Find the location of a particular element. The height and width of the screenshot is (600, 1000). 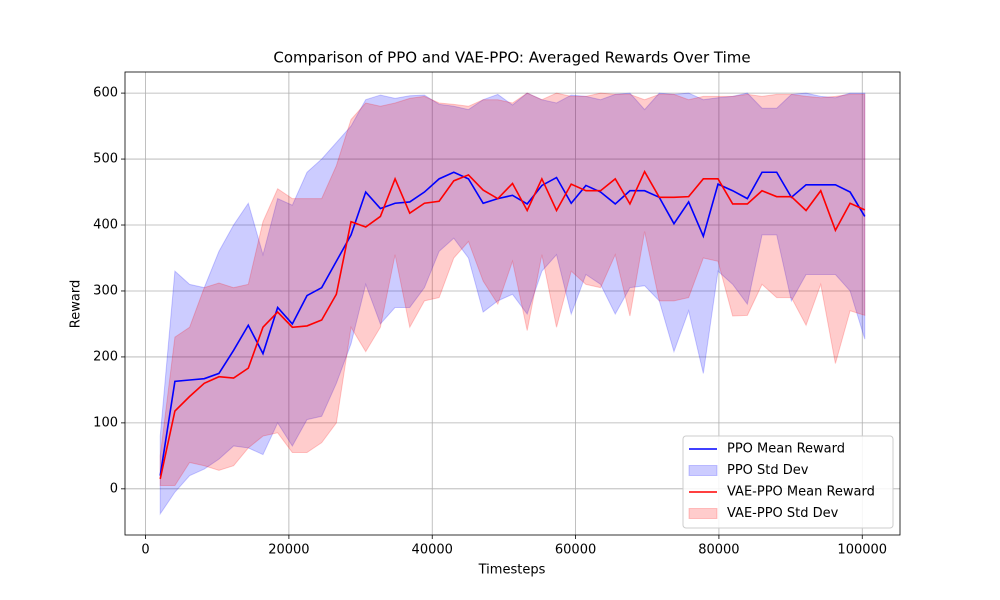

y-tick-label: 300 is located at coordinates (105, 290).